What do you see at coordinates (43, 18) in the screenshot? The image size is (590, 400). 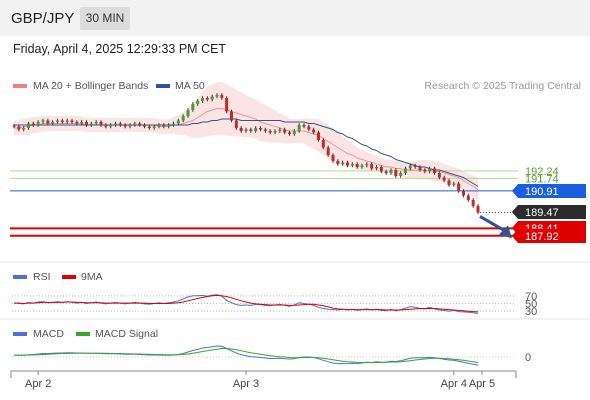 I see `symbol-title: GBP/JPY` at bounding box center [43, 18].